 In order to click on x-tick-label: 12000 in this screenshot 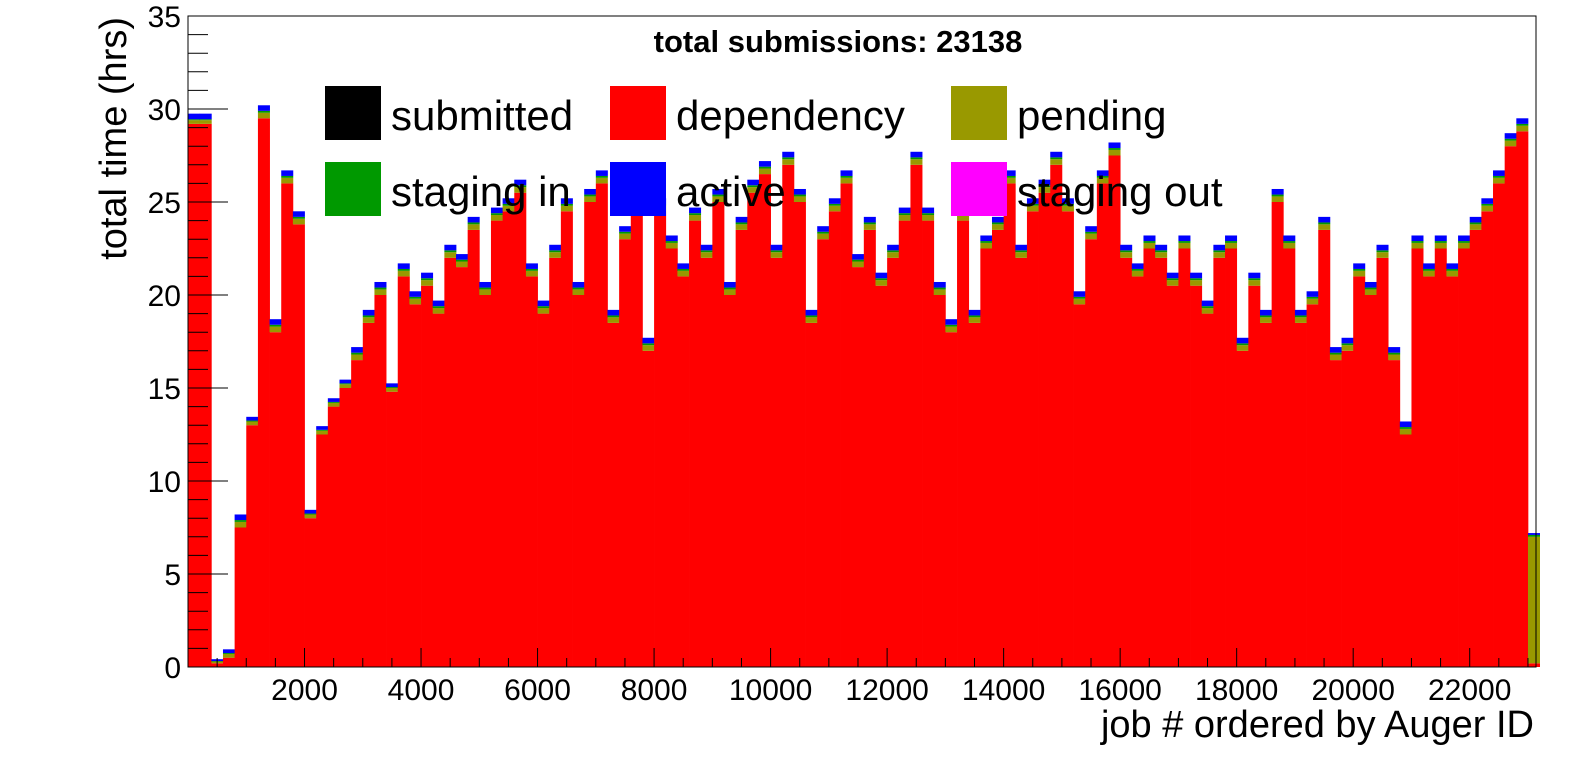, I will do `click(886, 690)`.